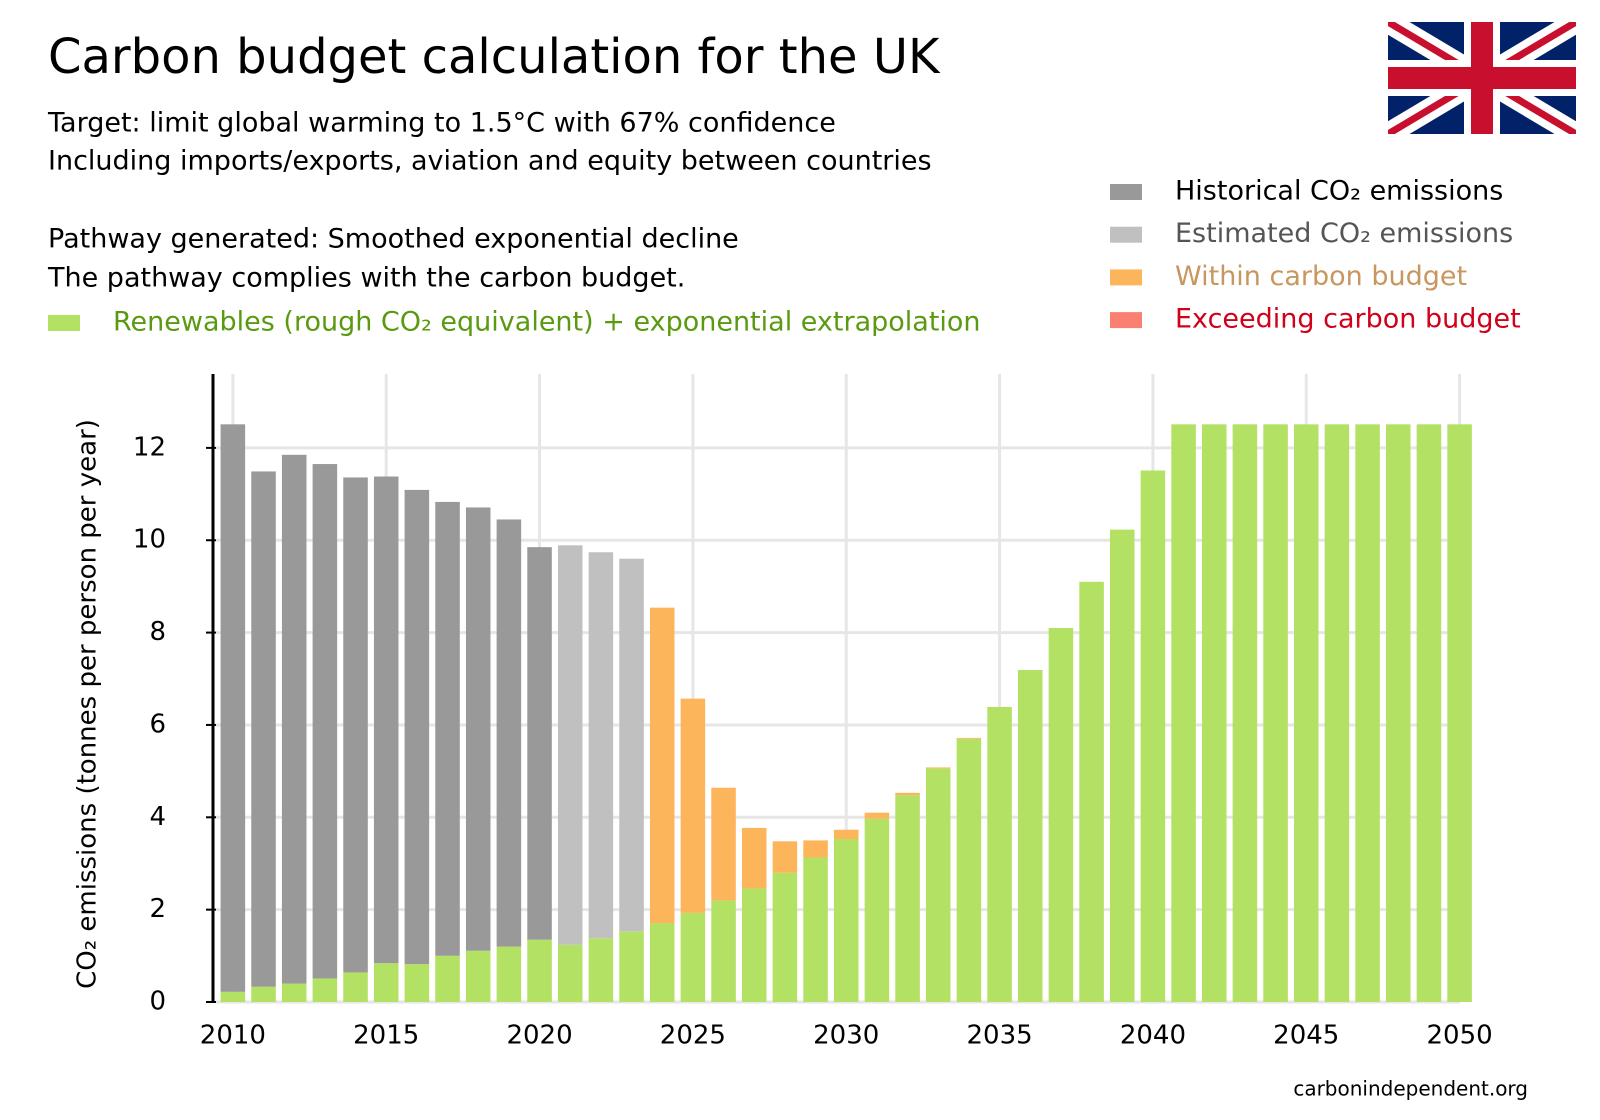 Image resolution: width=1600 pixels, height=1120 pixels. What do you see at coordinates (1348, 319) in the screenshot?
I see `legend-label: Exceeding carbon budget` at bounding box center [1348, 319].